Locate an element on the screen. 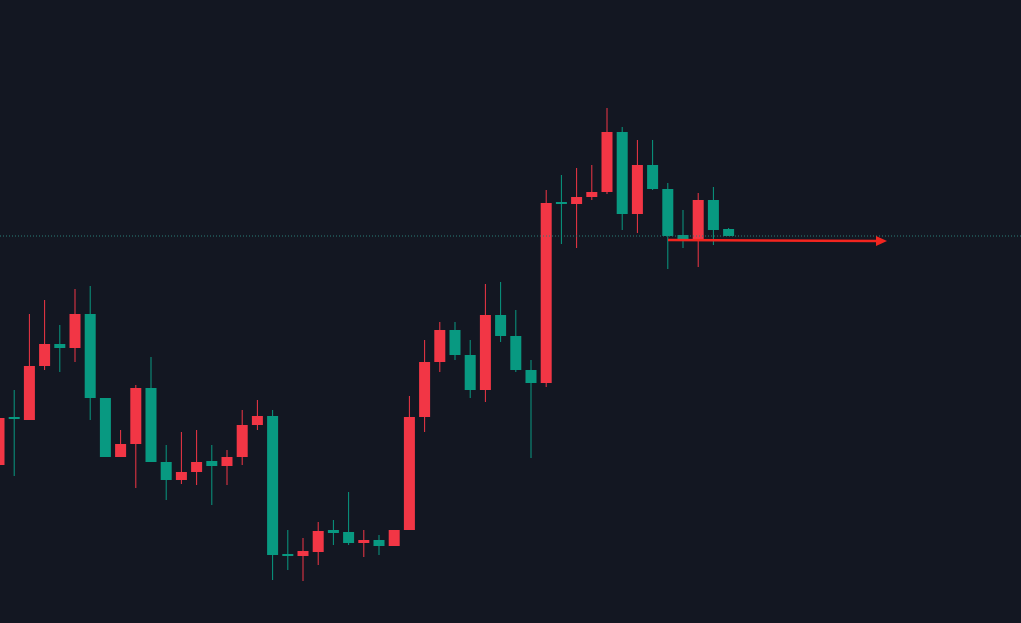 Image resolution: width=1021 pixels, height=623 pixels. arrow-line is located at coordinates (773, 240).